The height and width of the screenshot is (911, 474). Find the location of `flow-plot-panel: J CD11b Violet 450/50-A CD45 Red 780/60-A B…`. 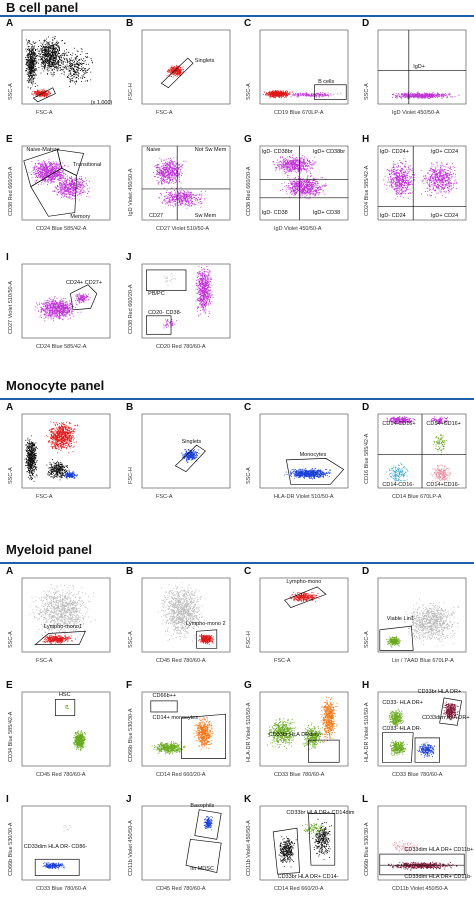

flow-plot-panel: J CD11b Violet 450/50-A CD45 Red 780/60-A B… is located at coordinates (178, 850).